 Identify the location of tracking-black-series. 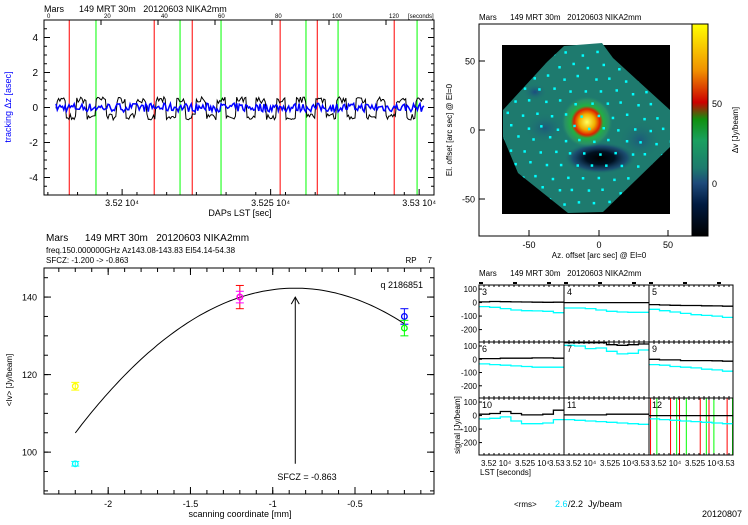
(240, 108).